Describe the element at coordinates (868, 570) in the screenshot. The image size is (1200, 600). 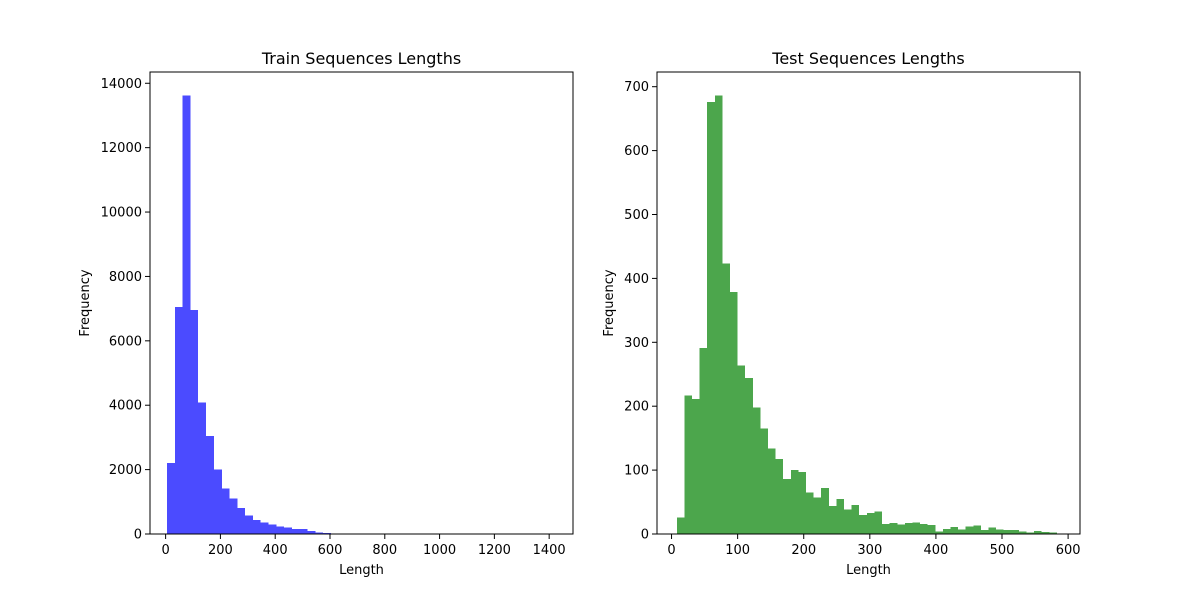
I see `test-x-axis-label: Length` at that location.